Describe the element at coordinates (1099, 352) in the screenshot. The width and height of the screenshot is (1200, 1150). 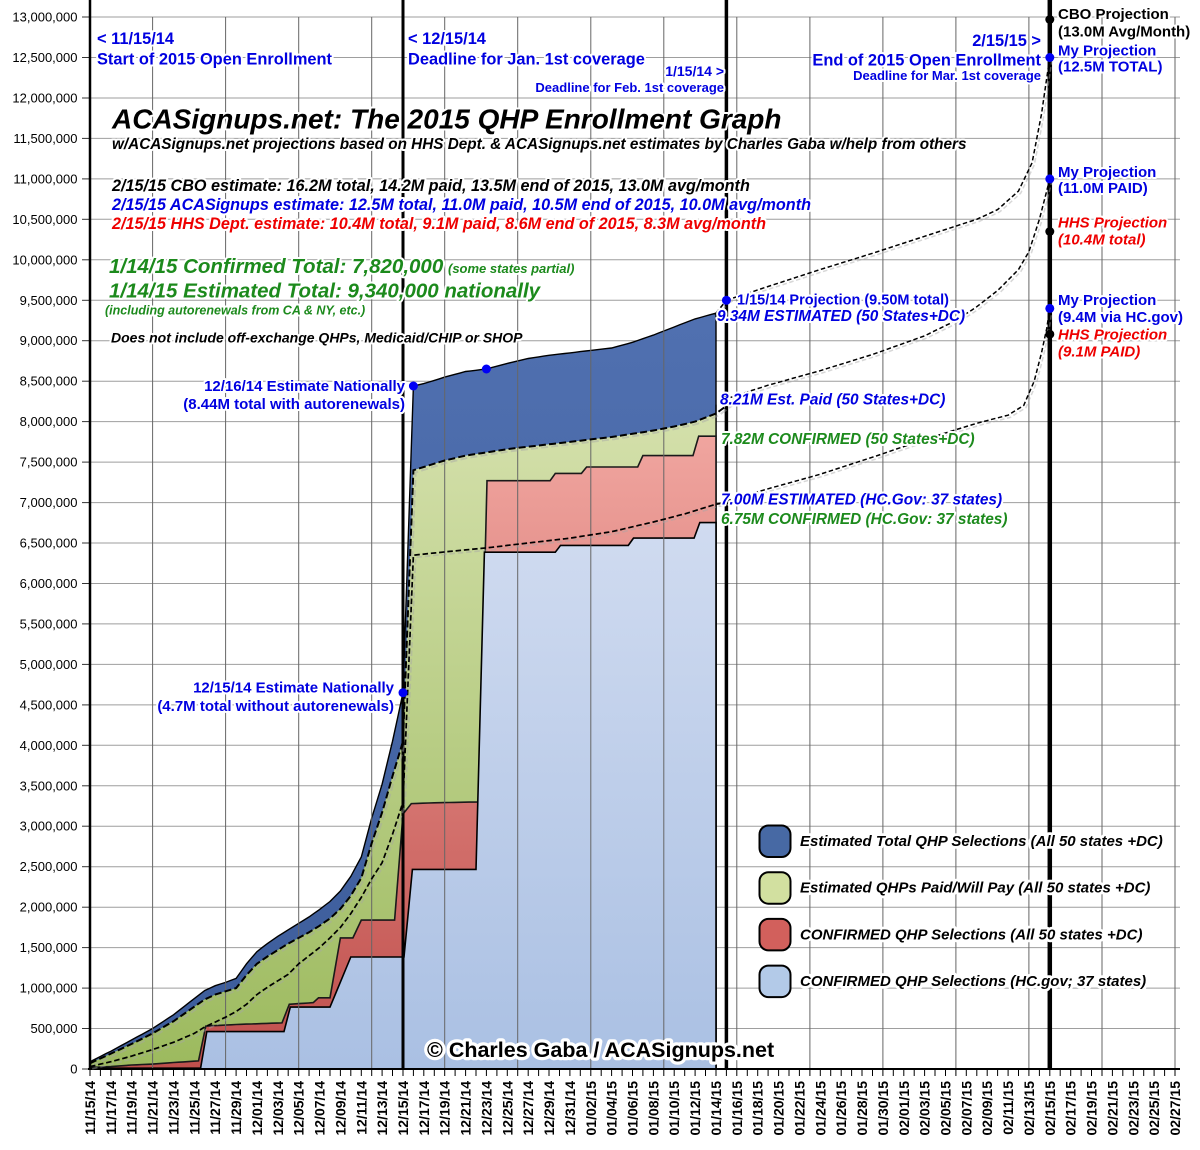
I see `svg-text: (9.1M PAID)` at that location.